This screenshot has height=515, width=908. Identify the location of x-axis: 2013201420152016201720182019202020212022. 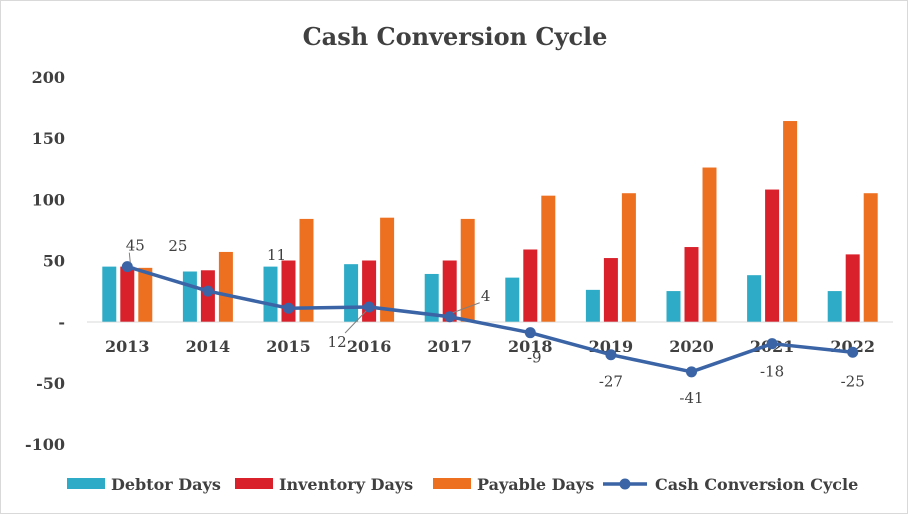
(490, 346).